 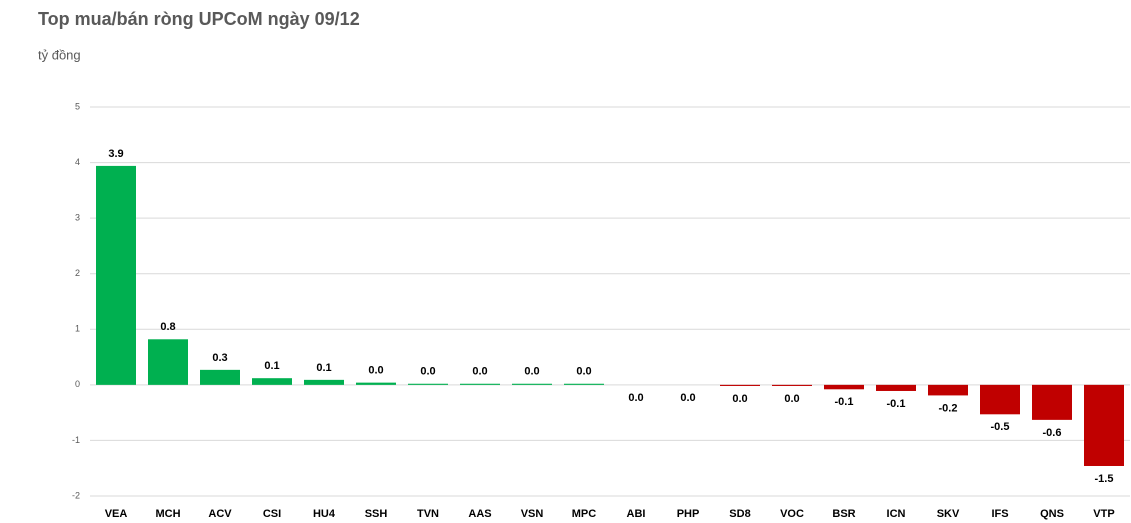 What do you see at coordinates (428, 514) in the screenshot?
I see `x-tick-label: TVN` at bounding box center [428, 514].